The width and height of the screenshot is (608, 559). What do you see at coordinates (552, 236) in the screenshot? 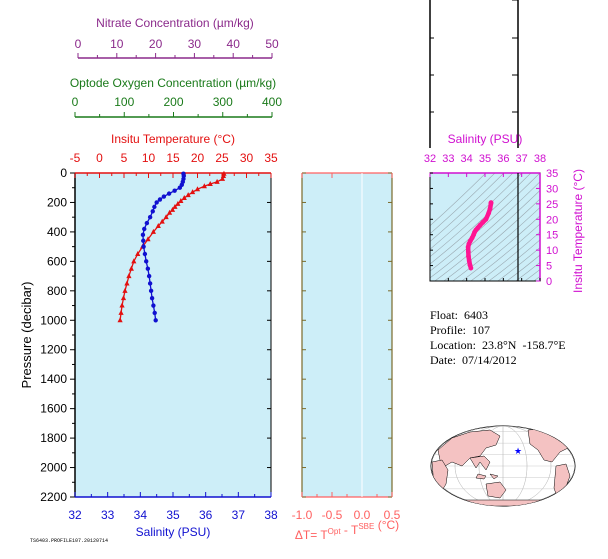
I see `ts-y-tick-label: 15` at bounding box center [552, 236].